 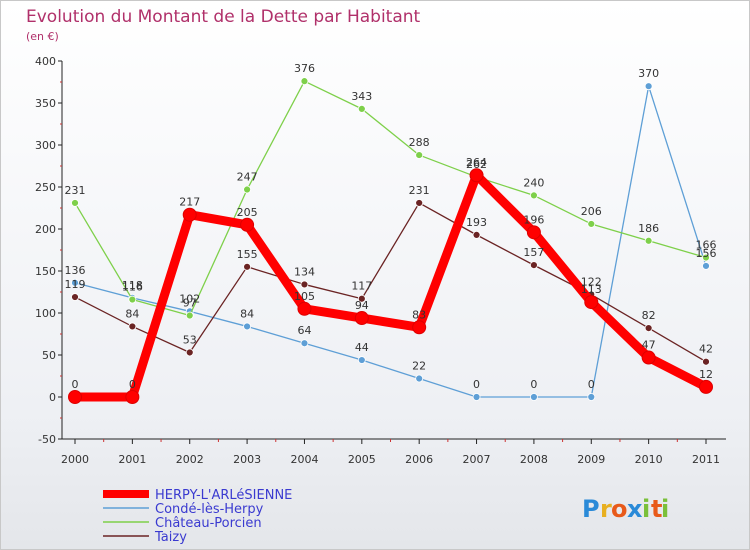 What do you see at coordinates (45, 313) in the screenshot?
I see `y-tick-label: 100` at bounding box center [45, 313].